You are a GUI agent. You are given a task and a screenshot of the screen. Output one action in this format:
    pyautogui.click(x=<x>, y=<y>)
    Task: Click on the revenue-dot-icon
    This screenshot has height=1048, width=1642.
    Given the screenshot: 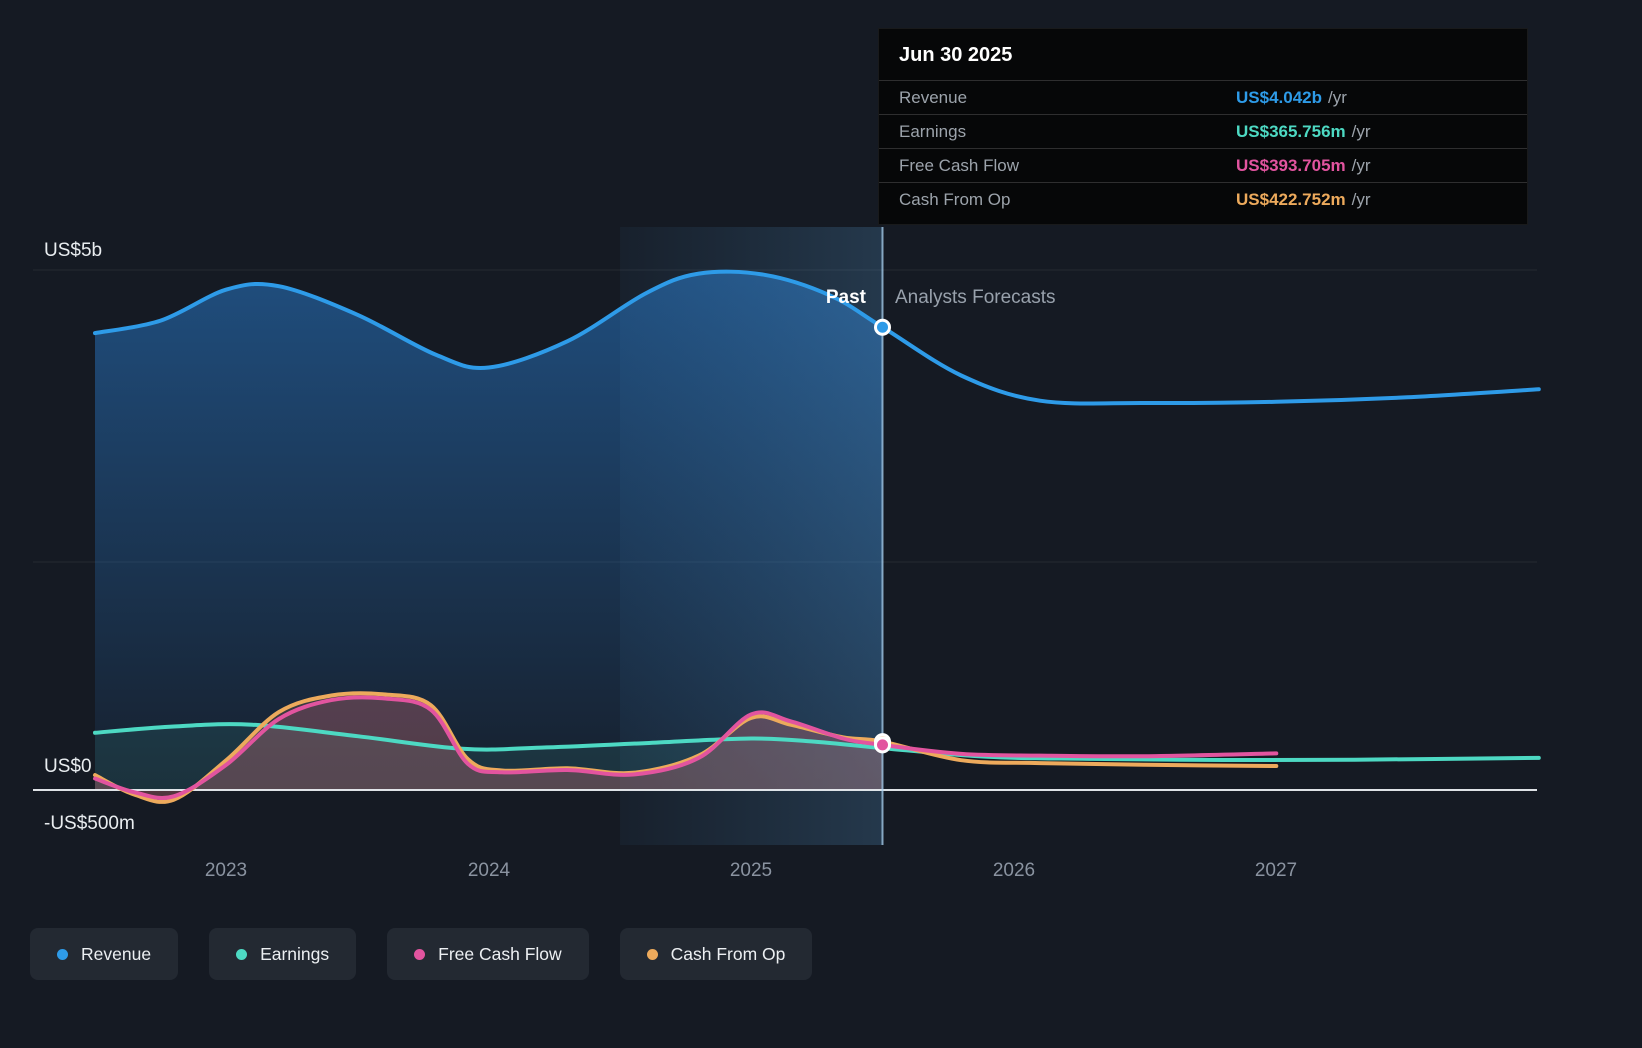 What is the action you would take?
    pyautogui.click(x=62, y=954)
    